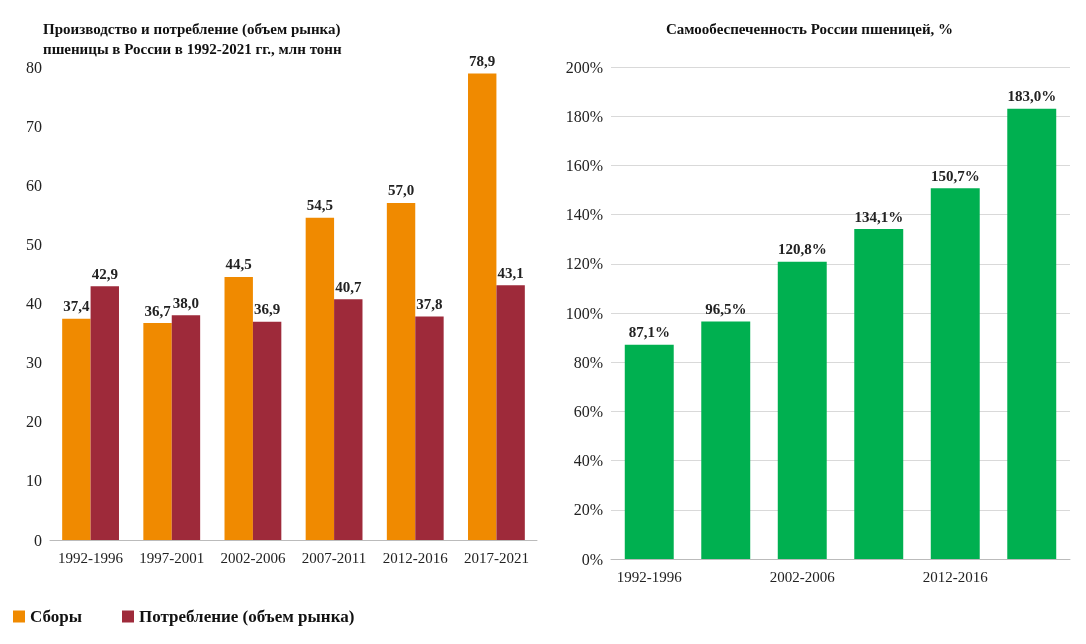 The width and height of the screenshot is (1086, 644). I want to click on y-tick-label: 0%, so click(592, 559).